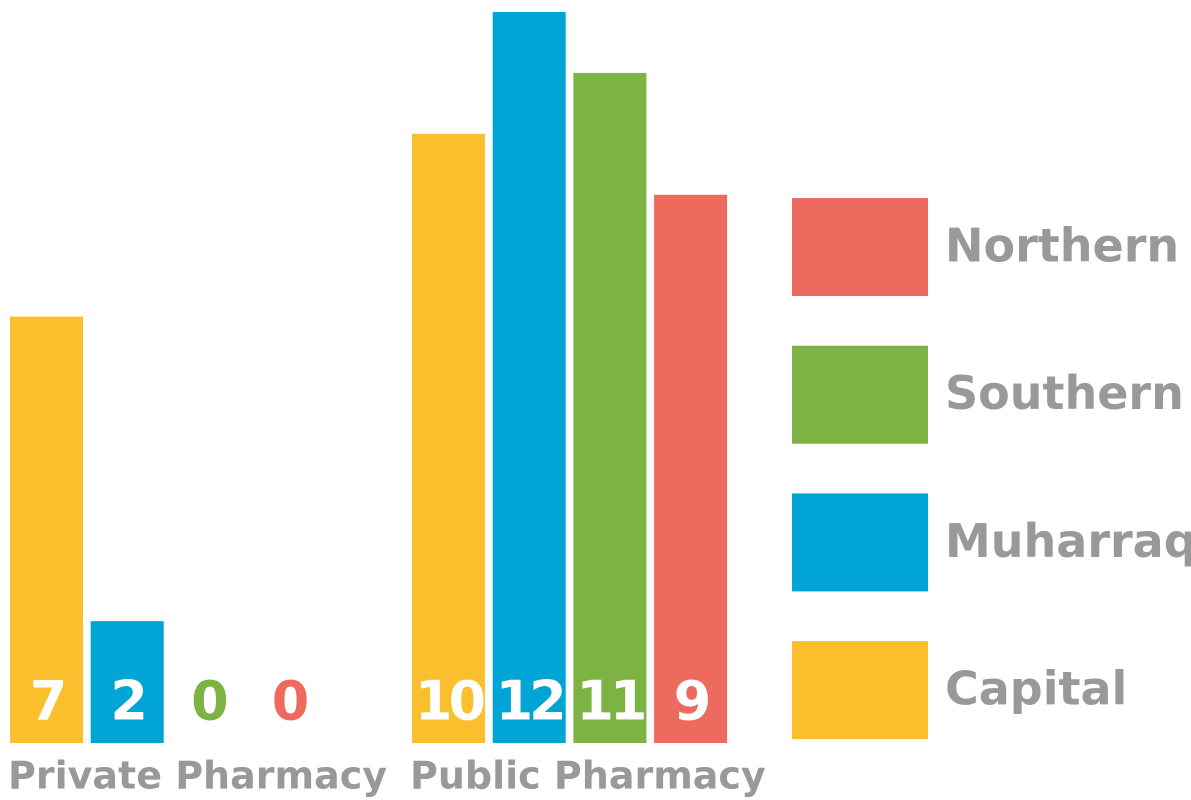 This screenshot has height=800, width=1191. Describe the element at coordinates (1068, 541) in the screenshot. I see `legend-label: Muharraq` at that location.